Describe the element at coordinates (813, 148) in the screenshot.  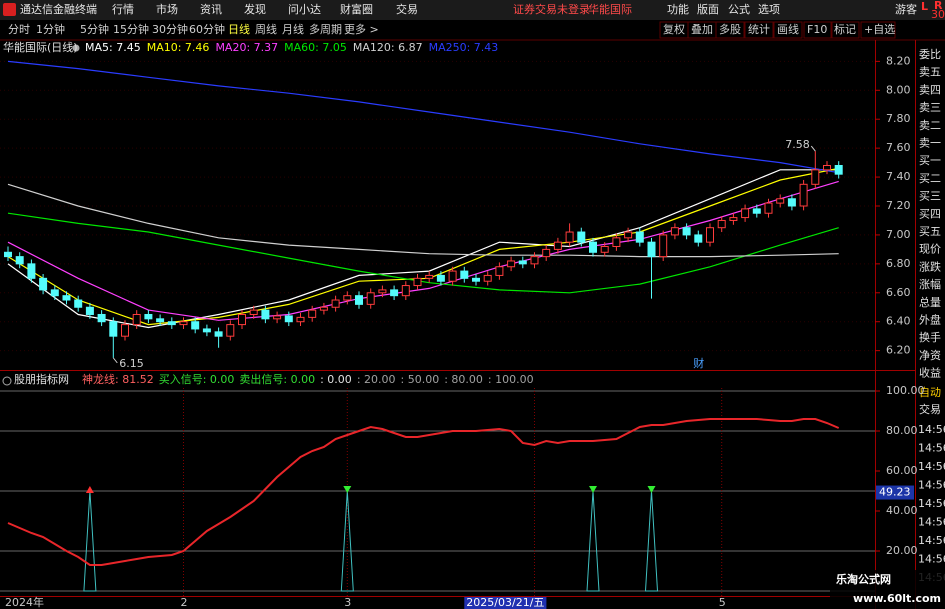
I see `annotation-pointer` at that location.